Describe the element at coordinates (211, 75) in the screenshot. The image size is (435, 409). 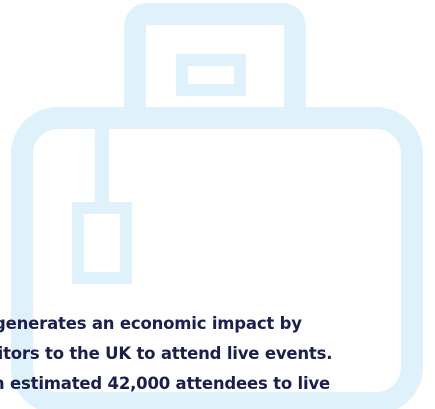
I see `suitcase-plate` at that location.